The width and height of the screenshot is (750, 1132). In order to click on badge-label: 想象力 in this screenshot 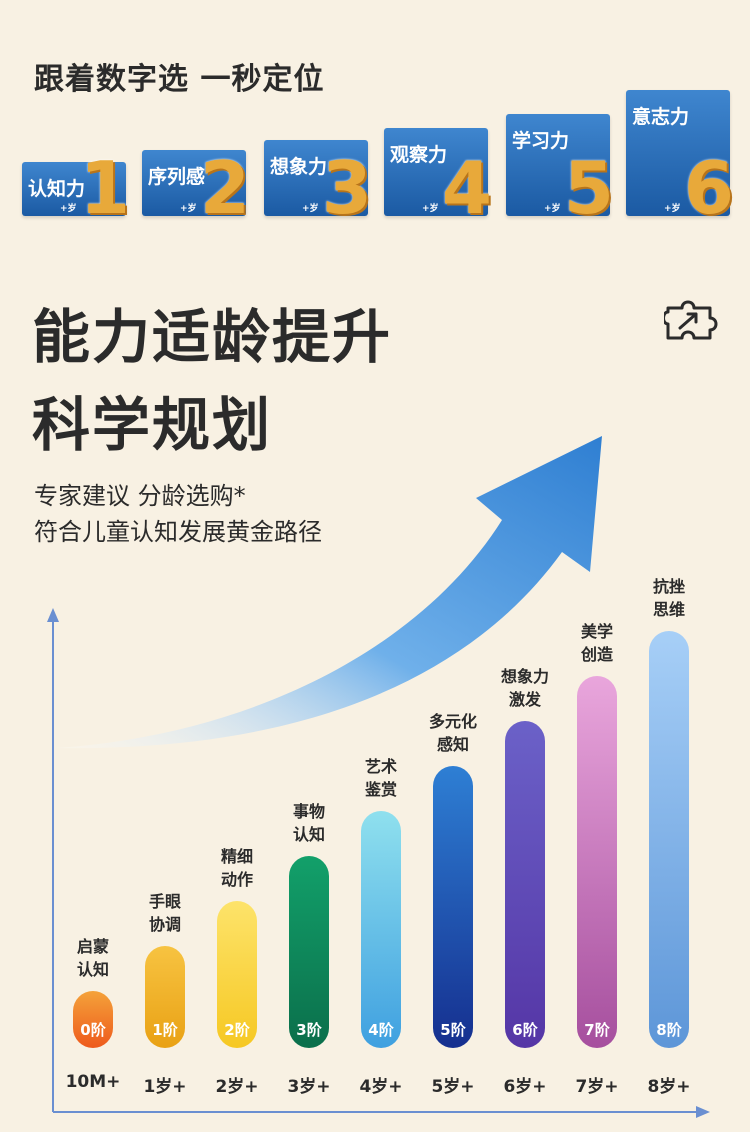, I will do `click(299, 167)`.